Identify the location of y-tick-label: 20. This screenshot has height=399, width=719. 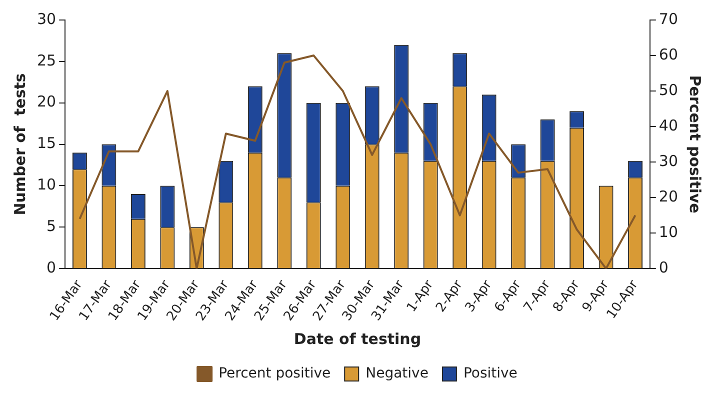
(46, 101).